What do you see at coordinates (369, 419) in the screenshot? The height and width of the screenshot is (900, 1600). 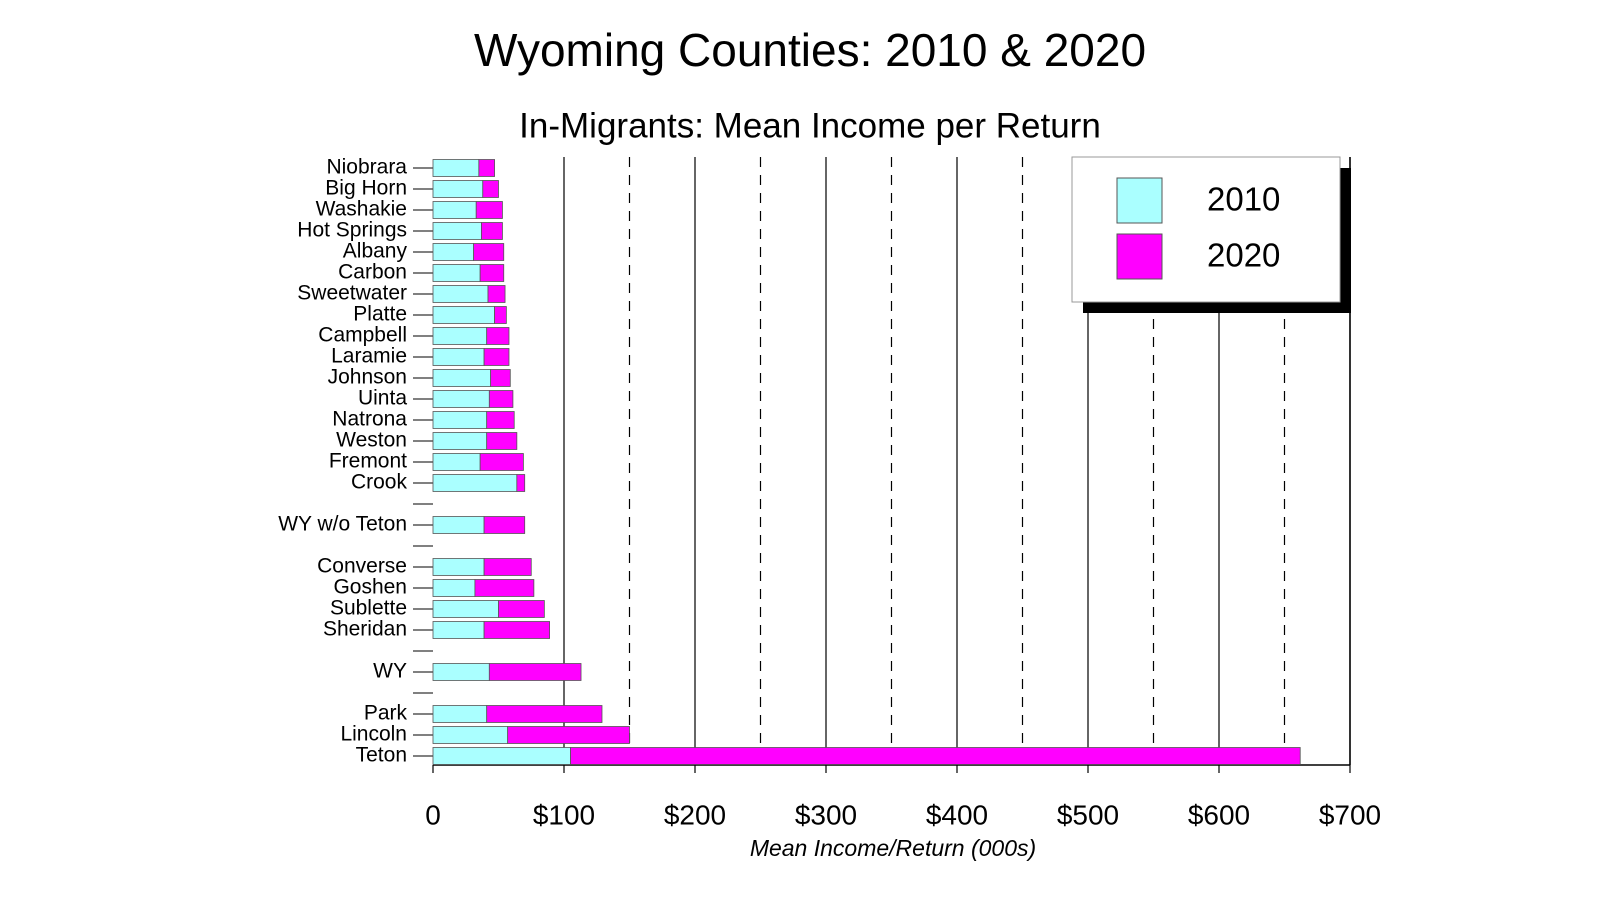 I see `y-tick-label: Natrona` at bounding box center [369, 419].